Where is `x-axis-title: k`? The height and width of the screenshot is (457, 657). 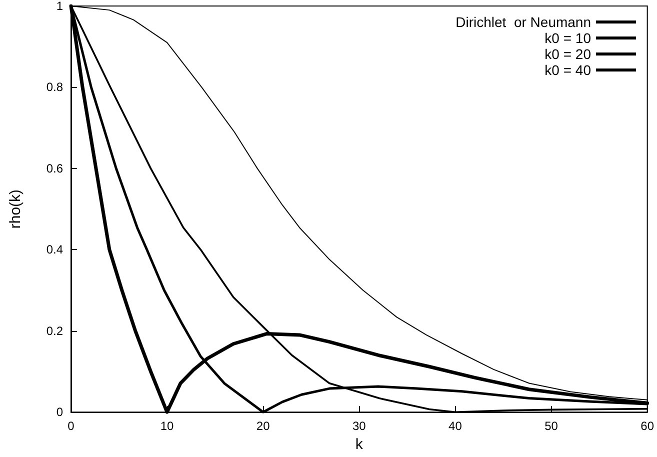 x-axis-title: k is located at coordinates (359, 444).